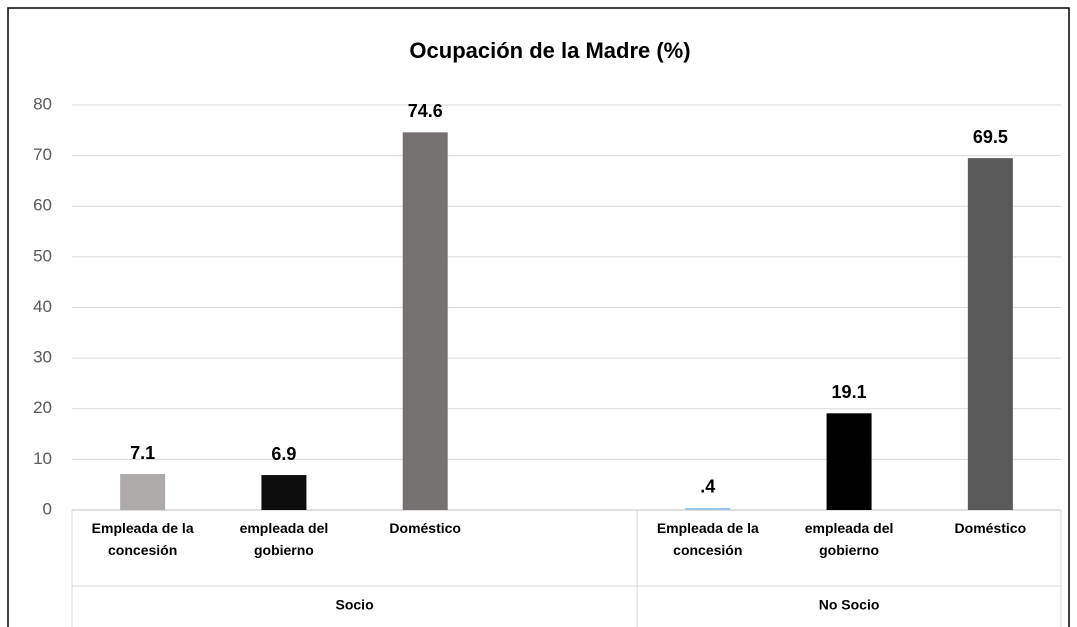 The image size is (1077, 627). Describe the element at coordinates (42, 255) in the screenshot. I see `y-tick-label: 50` at that location.